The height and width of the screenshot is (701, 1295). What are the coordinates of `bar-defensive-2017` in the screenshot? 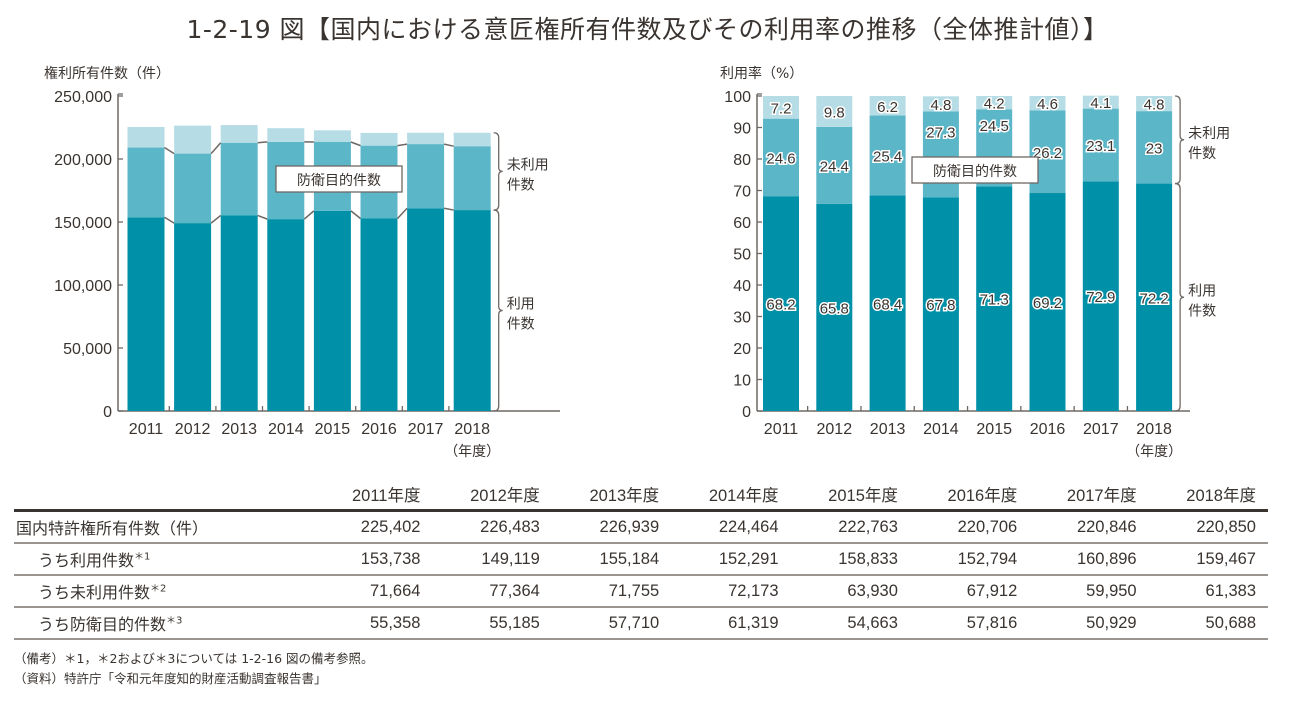 It's located at (1100, 145).